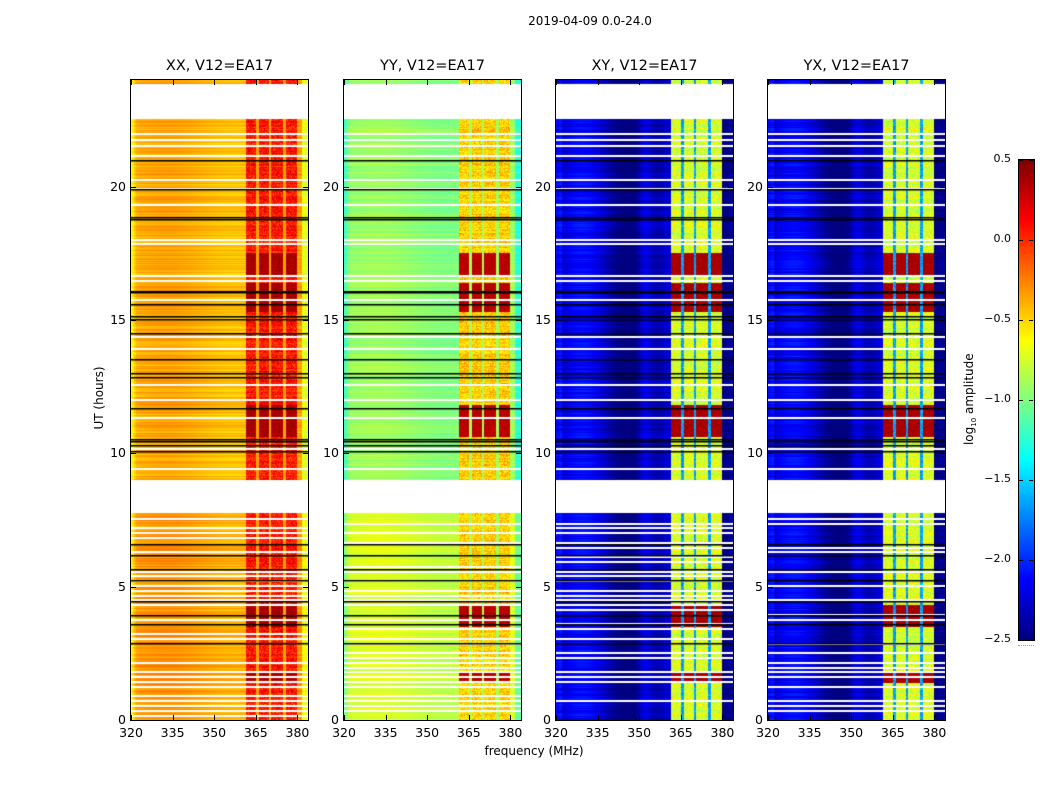  What do you see at coordinates (432, 66) in the screenshot?
I see `panel-title: YY, V12=EA17` at bounding box center [432, 66].